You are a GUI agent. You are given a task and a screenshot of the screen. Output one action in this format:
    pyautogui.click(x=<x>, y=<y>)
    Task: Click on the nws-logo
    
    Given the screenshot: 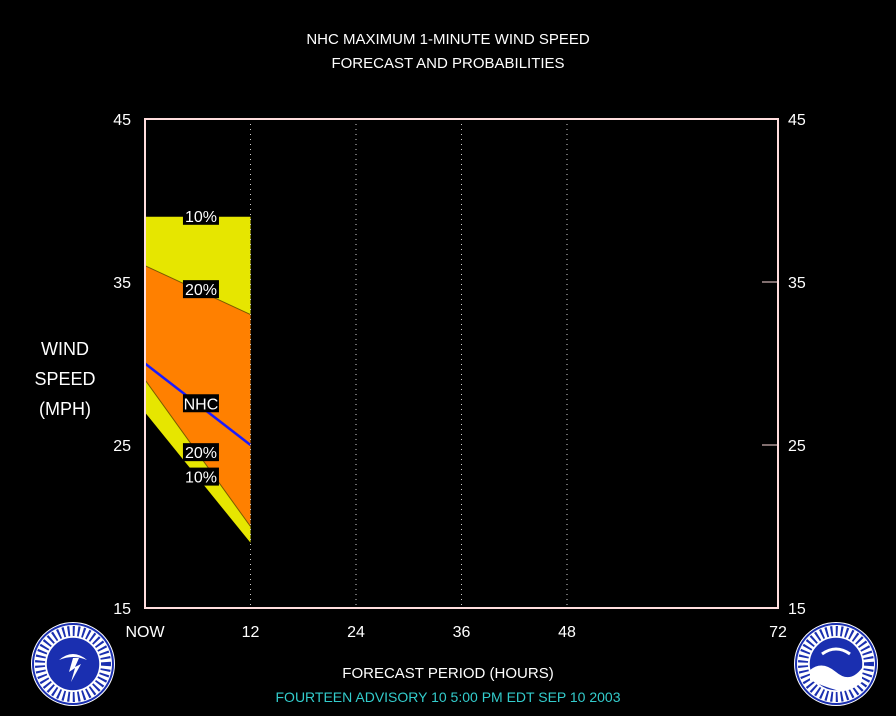 What is the action you would take?
    pyautogui.click(x=73, y=664)
    